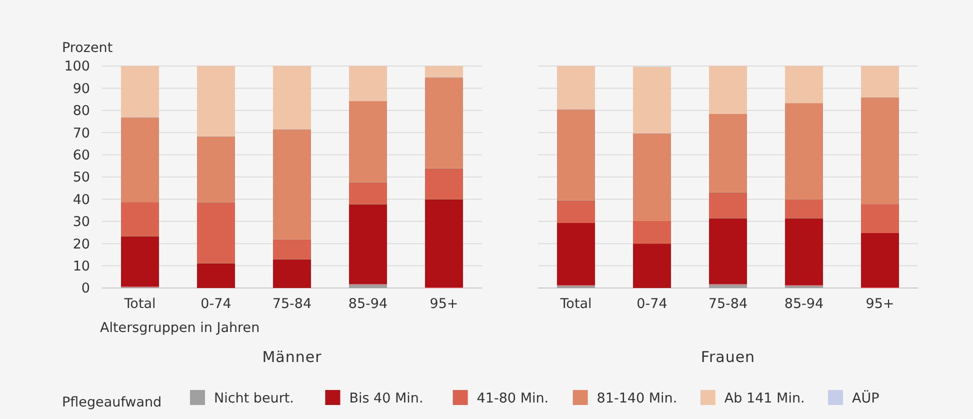  Describe the element at coordinates (292, 357) in the screenshot. I see `text: Männer` at that location.